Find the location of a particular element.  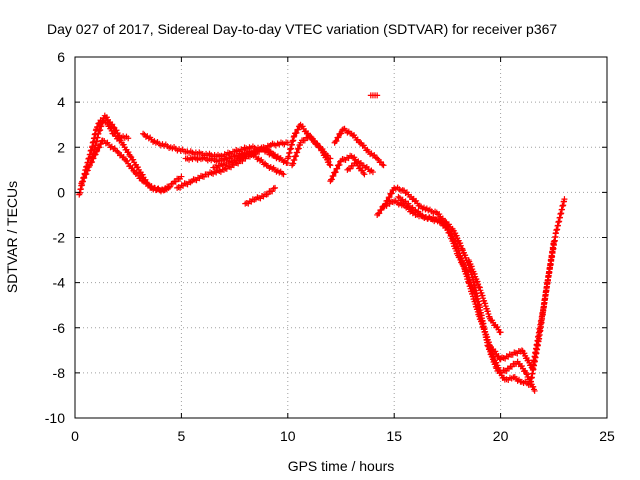

data-point-sat-p is located at coordinates (553, 242).